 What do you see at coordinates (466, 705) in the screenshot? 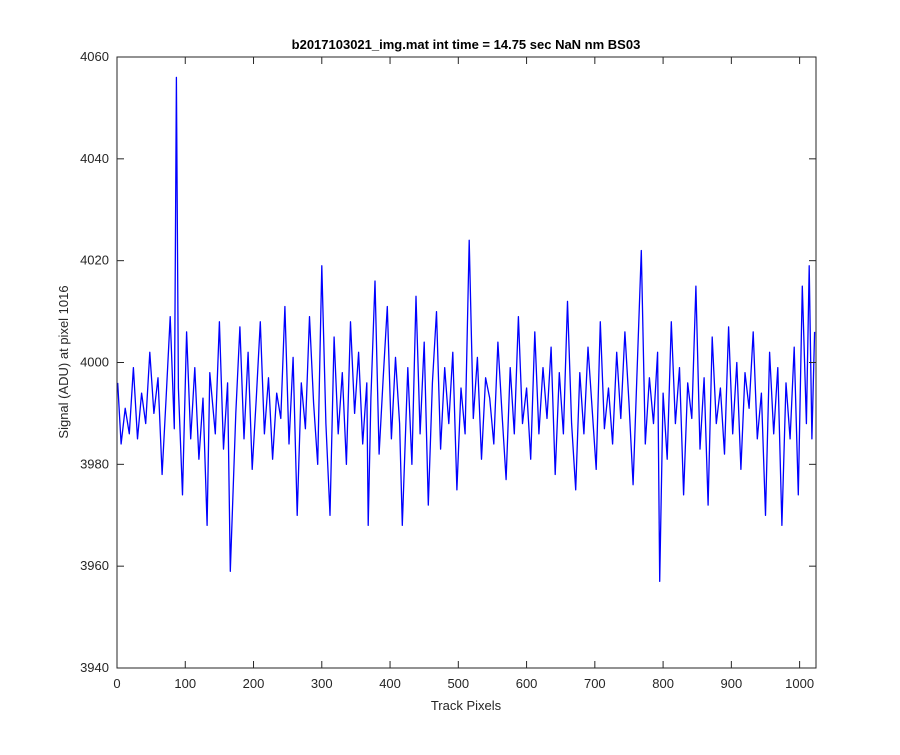
I see `x-axis-label: Track Pixels` at bounding box center [466, 705].